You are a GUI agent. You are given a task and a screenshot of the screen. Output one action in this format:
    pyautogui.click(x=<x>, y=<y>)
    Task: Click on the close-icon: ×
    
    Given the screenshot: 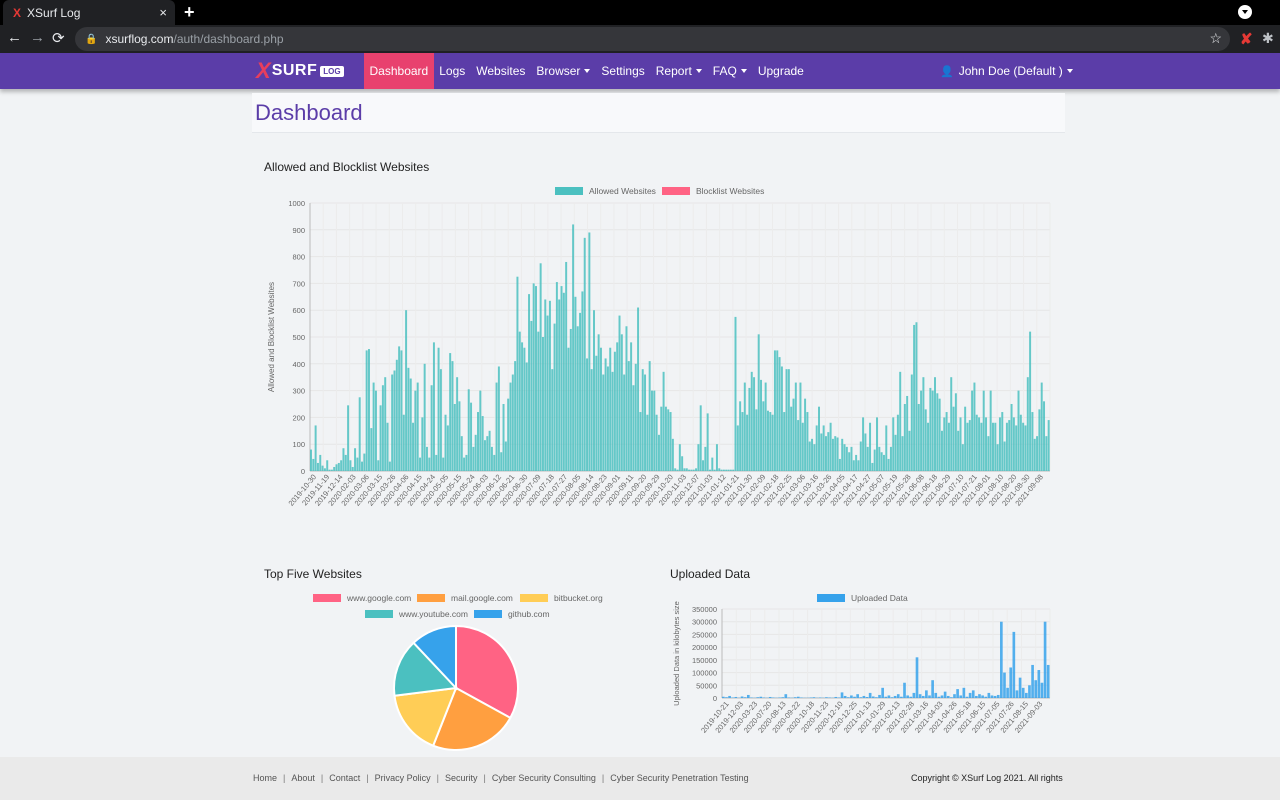 What is the action you would take?
    pyautogui.click(x=163, y=12)
    